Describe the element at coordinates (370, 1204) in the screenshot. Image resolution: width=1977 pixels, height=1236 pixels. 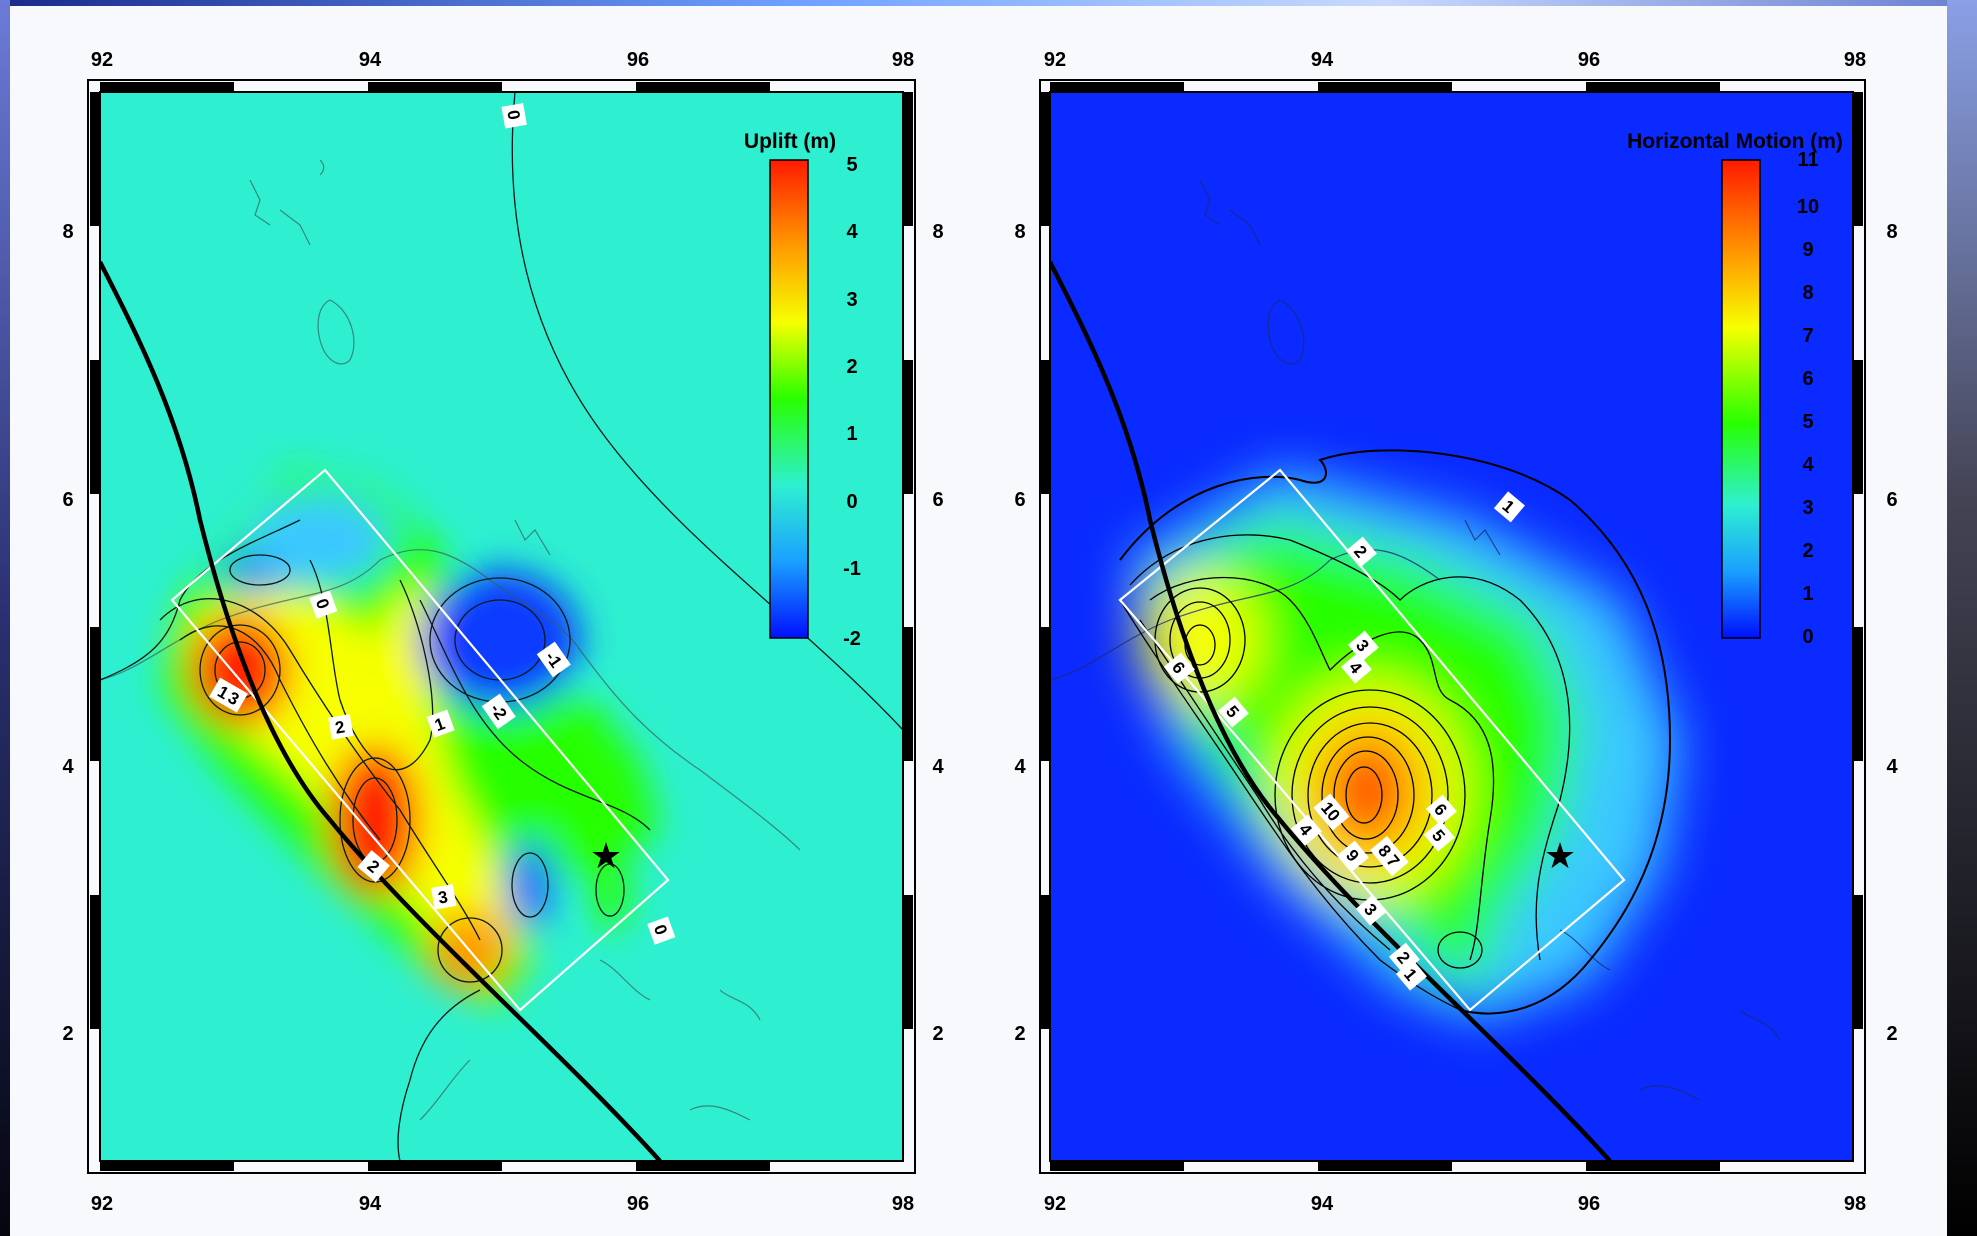
I see `uplift-lon-bottom-94: 94` at that location.